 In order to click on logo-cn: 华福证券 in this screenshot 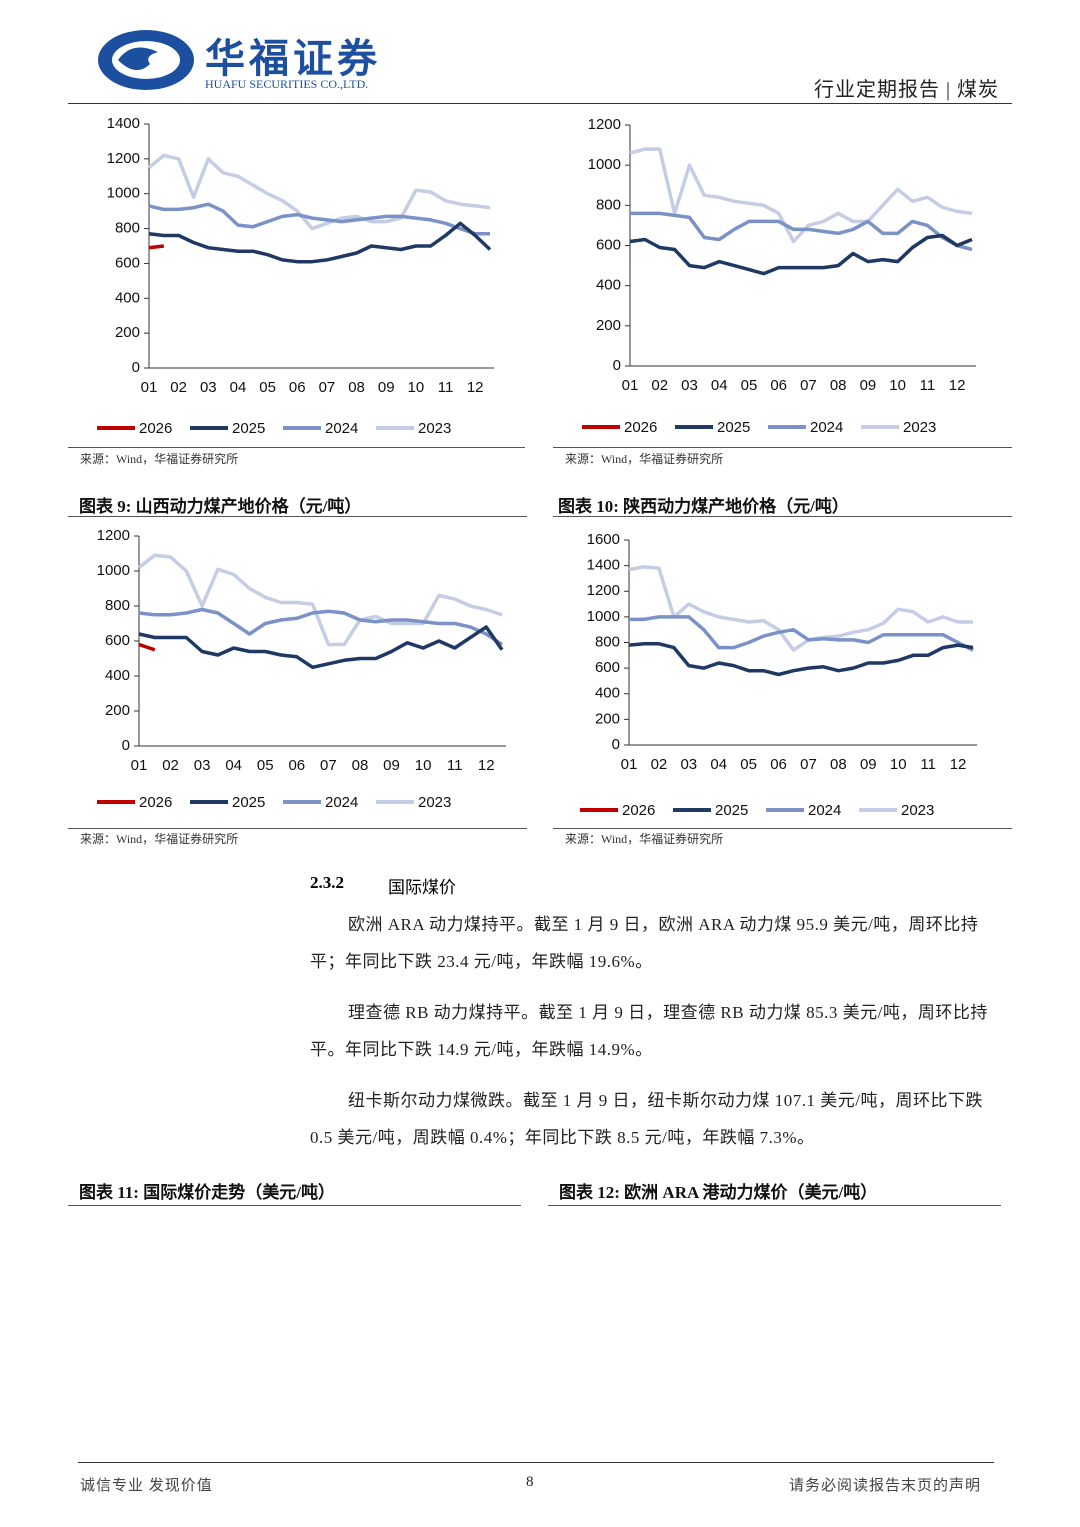, I will do `click(293, 58)`.